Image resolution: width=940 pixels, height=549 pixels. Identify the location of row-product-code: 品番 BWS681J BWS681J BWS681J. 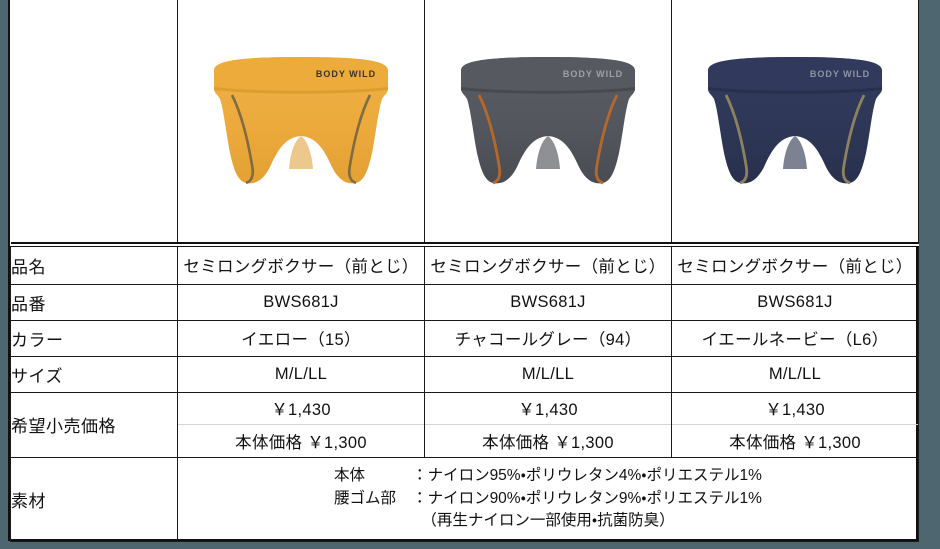
(464, 302).